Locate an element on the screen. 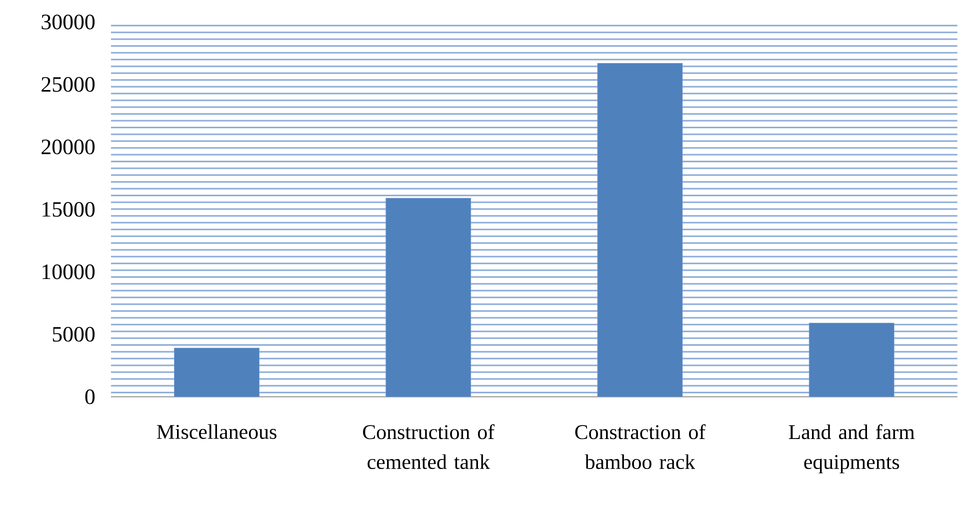 This screenshot has height=522, width=958. x-tick-label: Miscellaneous is located at coordinates (216, 432).